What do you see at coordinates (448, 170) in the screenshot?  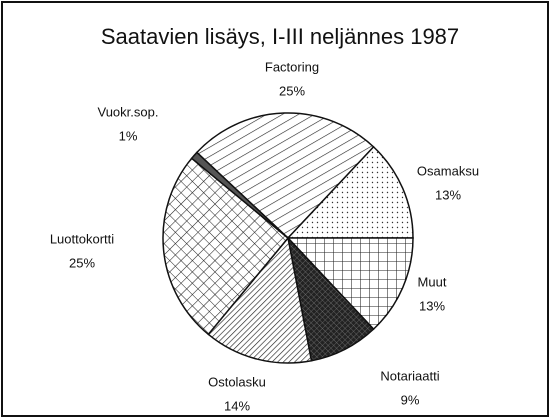 I see `slice-label: Osamaksu` at bounding box center [448, 170].